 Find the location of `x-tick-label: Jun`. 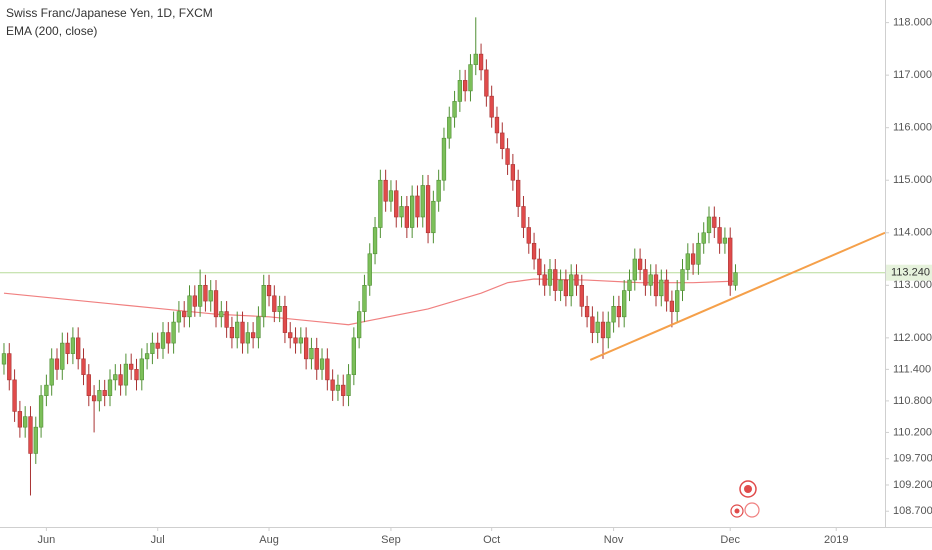

x-tick-label: Jun is located at coordinates (47, 540).